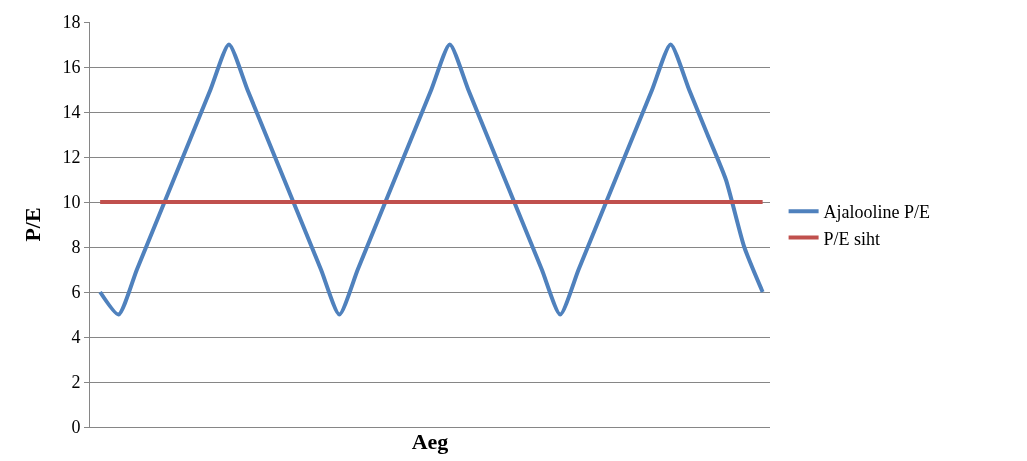 The image size is (1027, 461). I want to click on x-axis-title: Aeg, so click(430, 441).